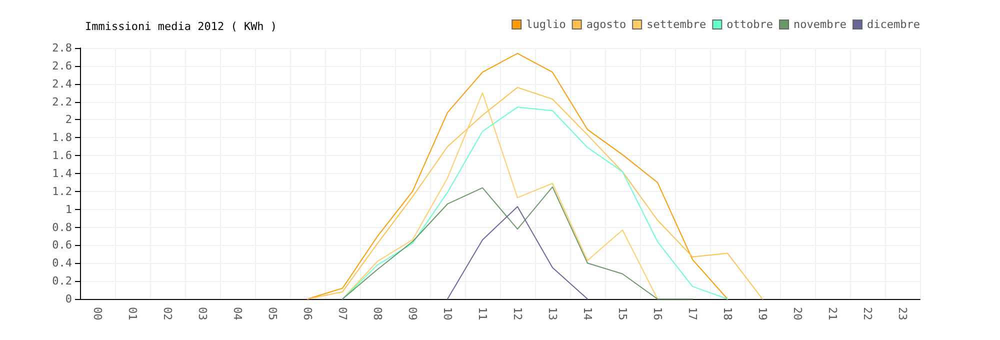  I want to click on x-tick-label: 09, so click(412, 313).